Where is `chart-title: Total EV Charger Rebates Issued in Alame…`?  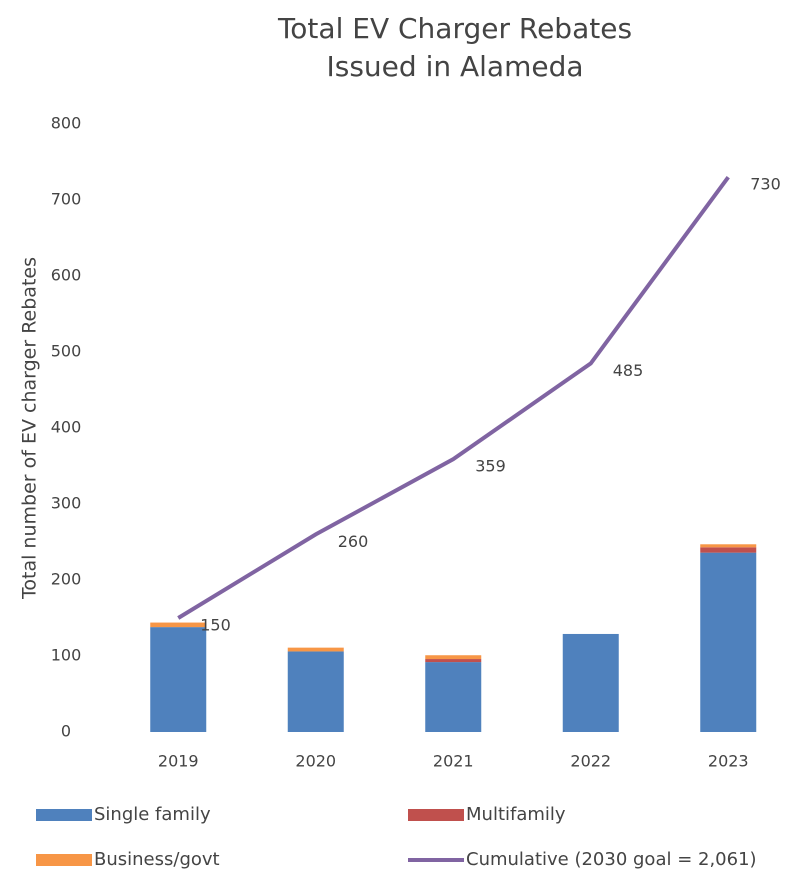 chart-title: Total EV Charger Rebates Issued in Alame… is located at coordinates (455, 47).